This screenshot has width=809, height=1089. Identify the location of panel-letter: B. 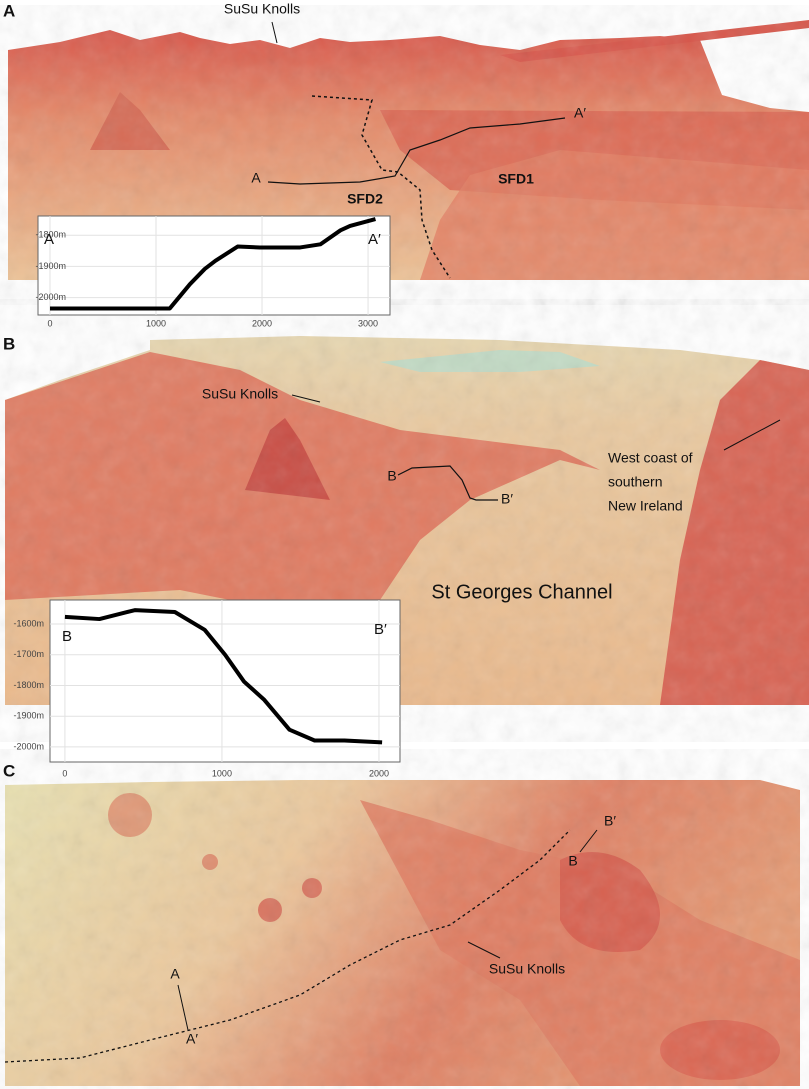
(9, 343).